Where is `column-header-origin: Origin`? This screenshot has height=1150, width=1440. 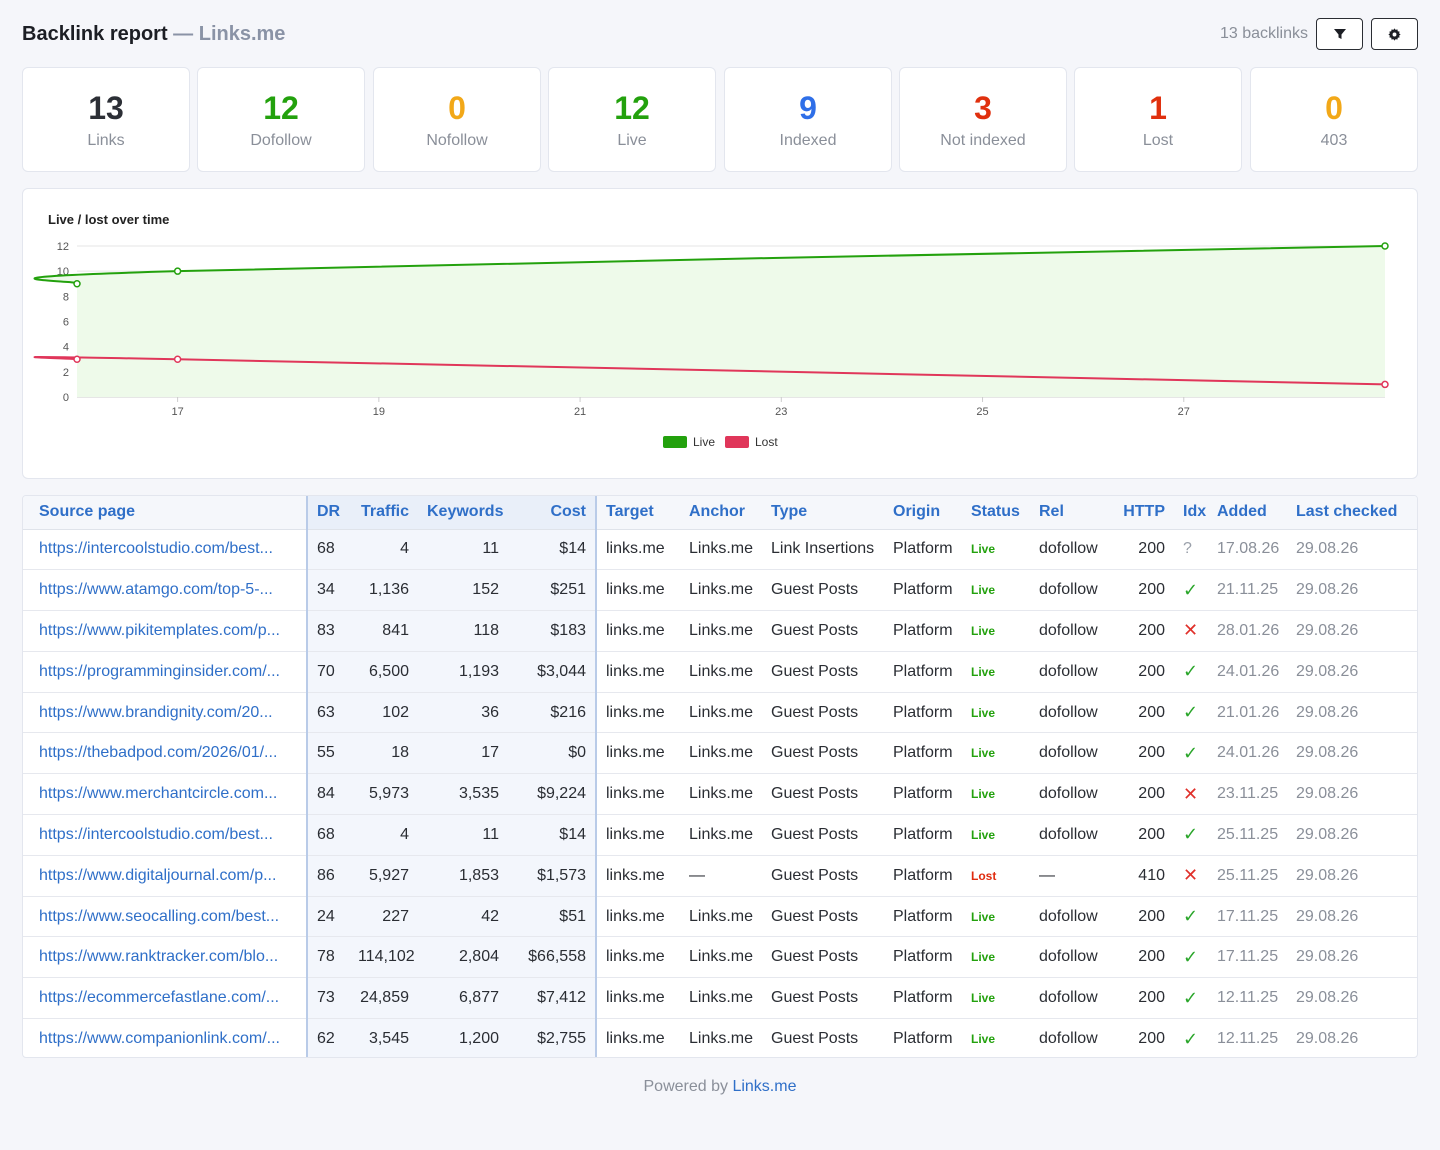
column-header-origin: Origin is located at coordinates (923, 513).